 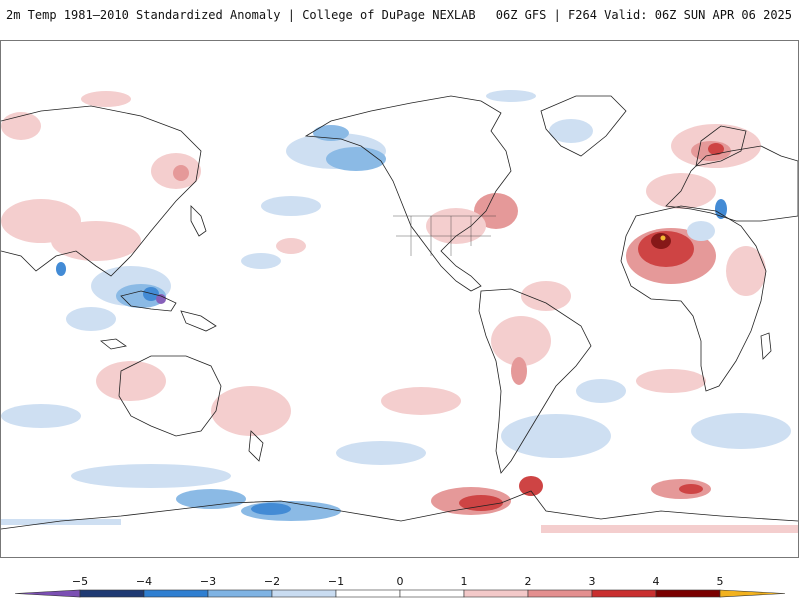 What do you see at coordinates (336, 581) in the screenshot?
I see `colorbar-tick-label: −1` at bounding box center [336, 581].